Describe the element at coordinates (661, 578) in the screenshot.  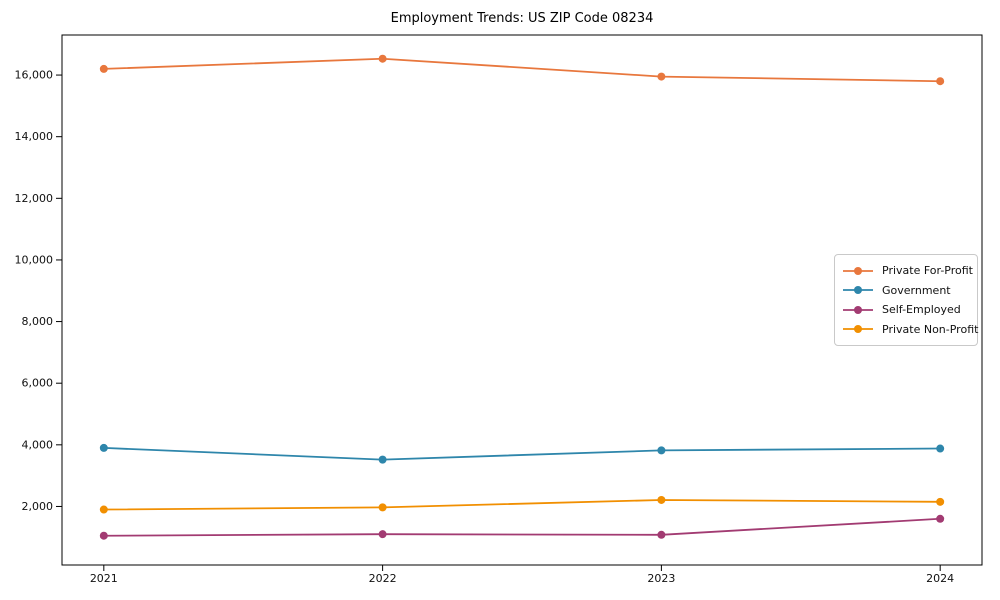
I see `x-tick-label: 2023` at that location.